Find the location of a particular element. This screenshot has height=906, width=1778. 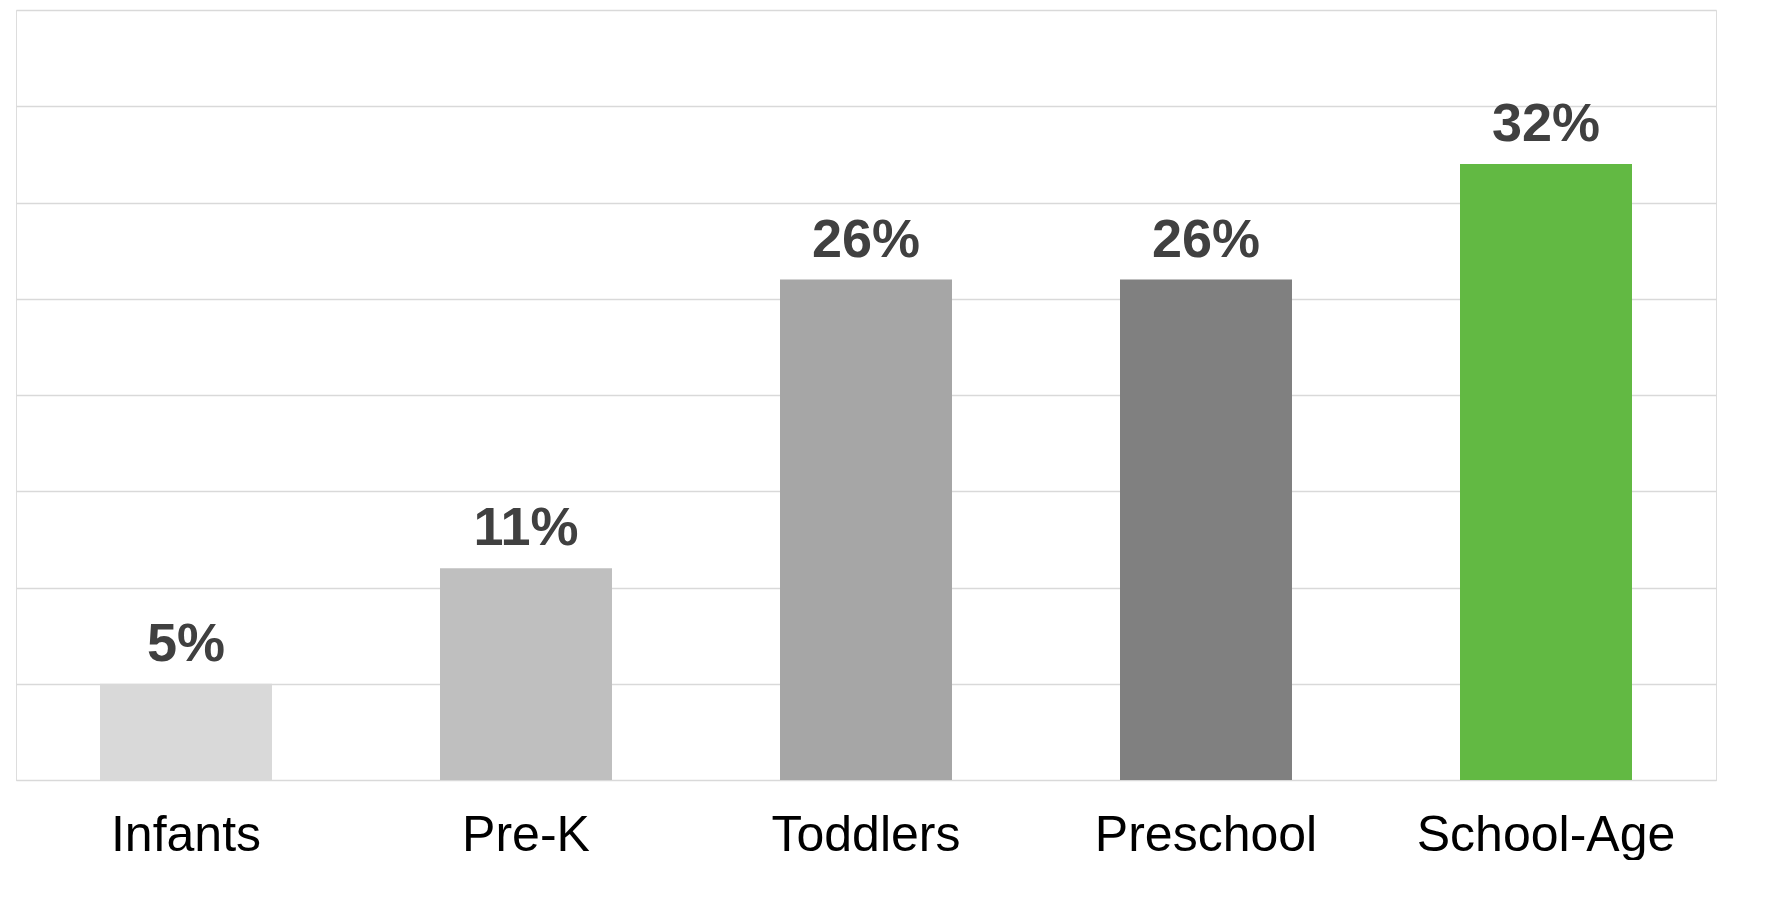

x-tick-label: Preschool is located at coordinates (1206, 833).